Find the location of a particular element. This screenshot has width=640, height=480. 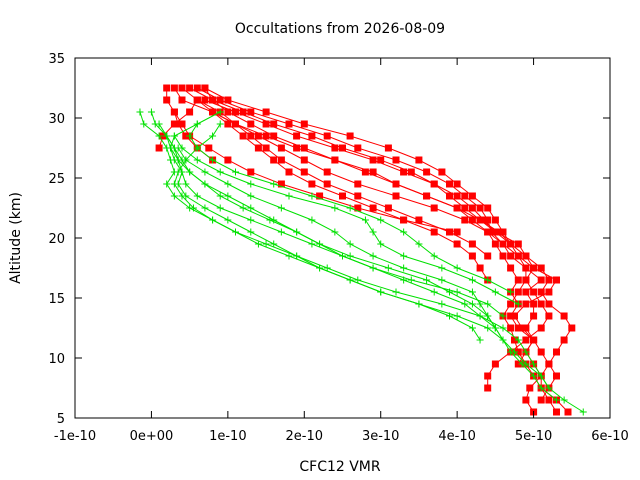

x-tick-label: 4e-10 is located at coordinates (457, 436).